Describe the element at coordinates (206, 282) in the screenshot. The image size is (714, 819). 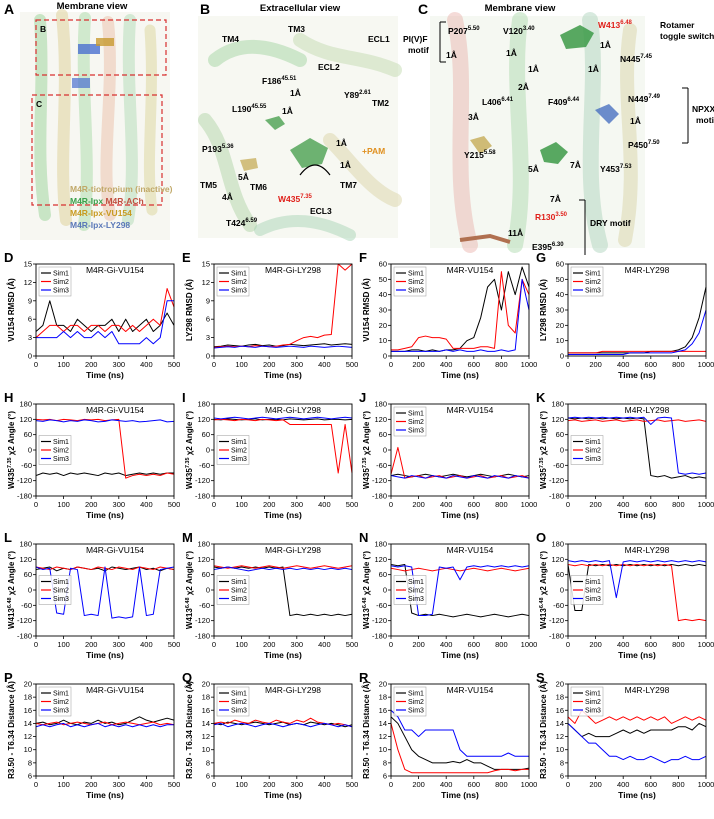
I see `y-tick-label: 12` at that location.